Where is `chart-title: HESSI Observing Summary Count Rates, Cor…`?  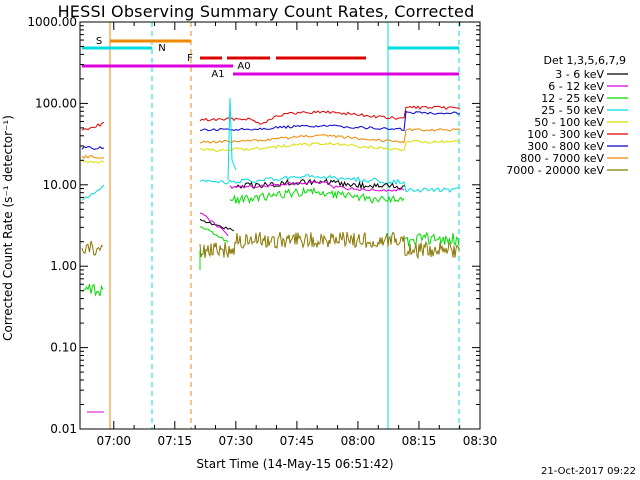
chart-title: HESSI Observing Summary Count Rates, Cor… is located at coordinates (266, 11).